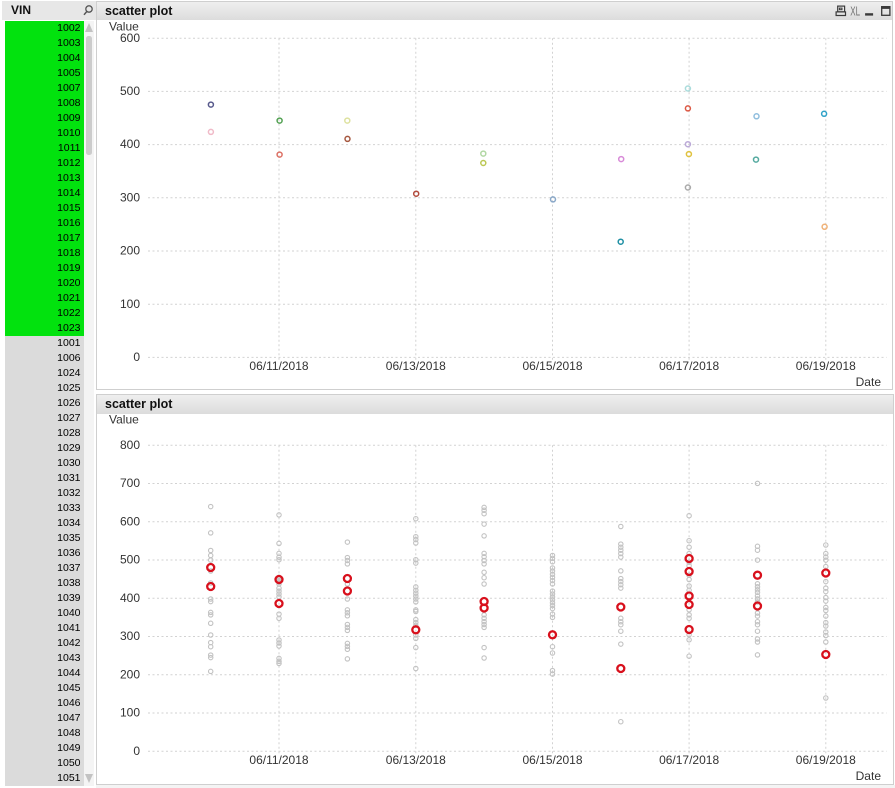 The height and width of the screenshot is (788, 895). I want to click on svg-text: XL, so click(855, 10).